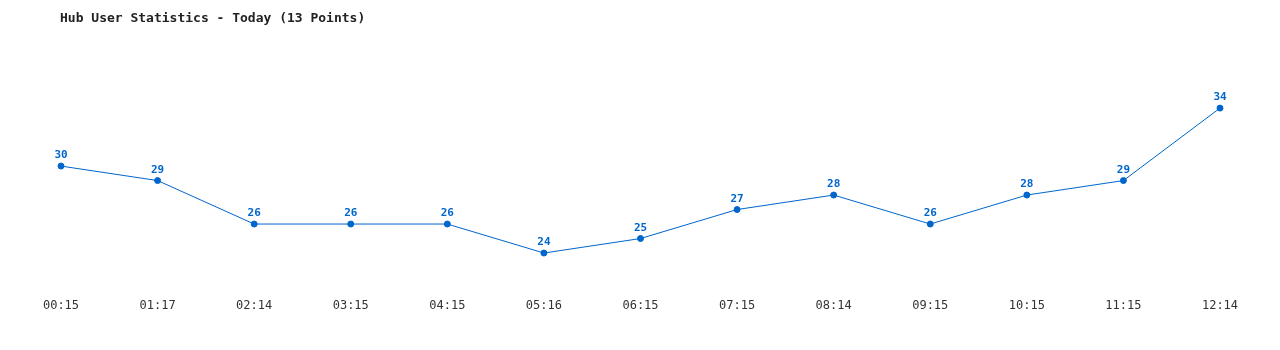 This screenshot has width=1280, height=350. What do you see at coordinates (350, 304) in the screenshot?
I see `x-tick-label: 03:15` at bounding box center [350, 304].